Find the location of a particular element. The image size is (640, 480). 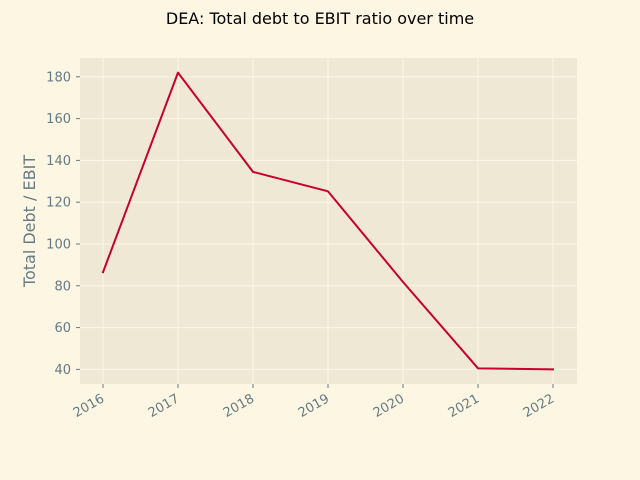

y-tick-label: 120 is located at coordinates (58, 203).